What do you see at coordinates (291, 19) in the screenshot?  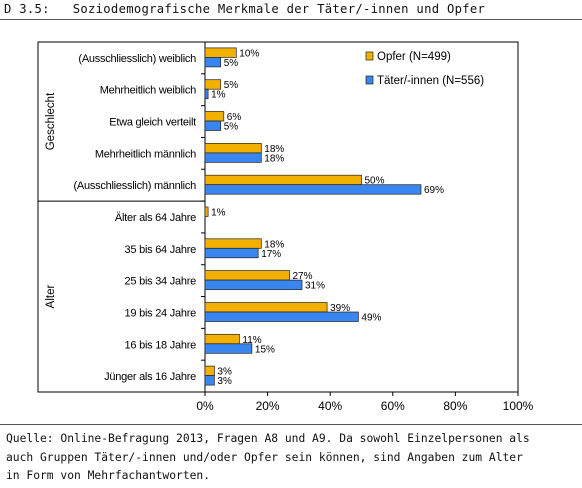 I see `top-rule` at bounding box center [291, 19].